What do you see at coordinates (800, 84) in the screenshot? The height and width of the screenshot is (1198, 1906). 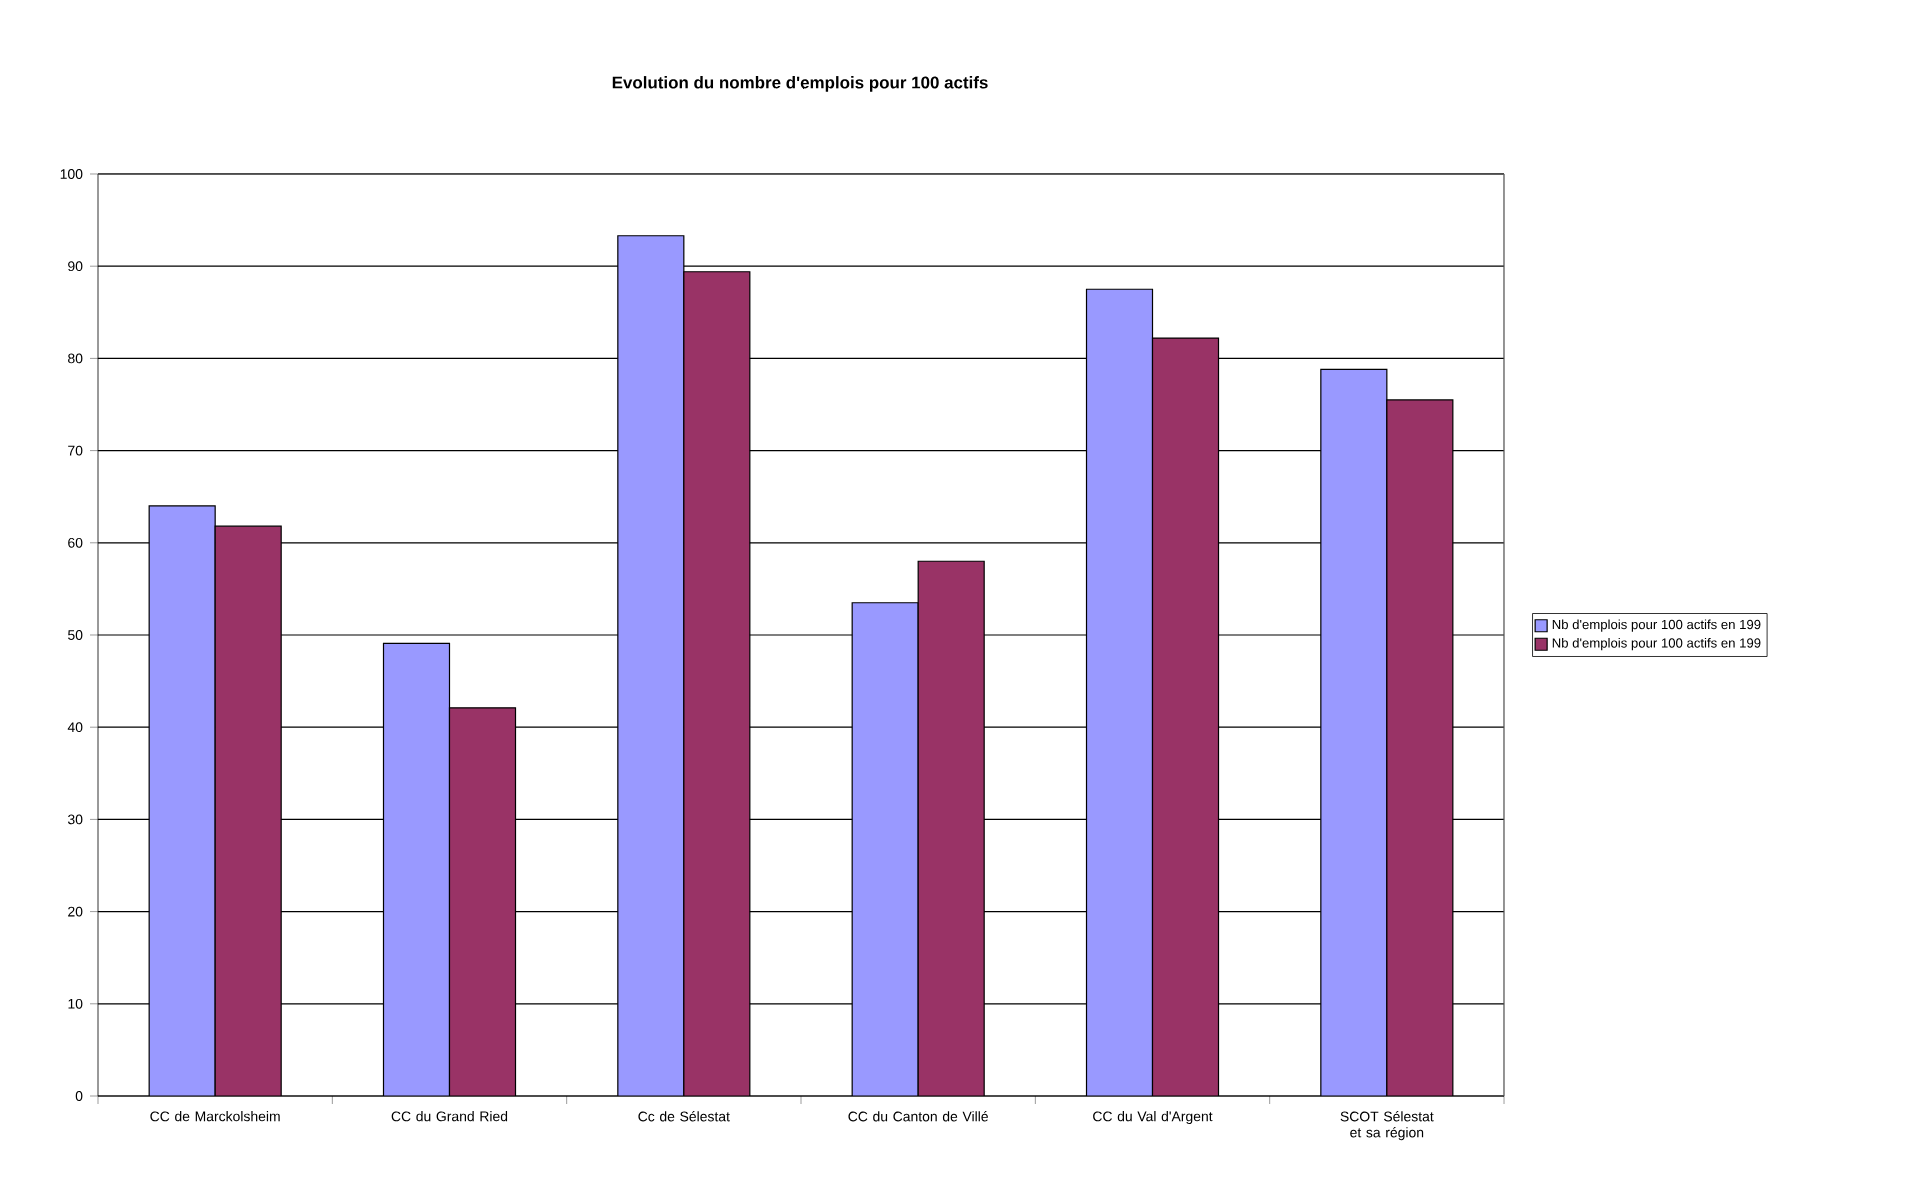 I see `chart-title: Evolution du nombre d'emplois pour 100 actifs` at bounding box center [800, 84].